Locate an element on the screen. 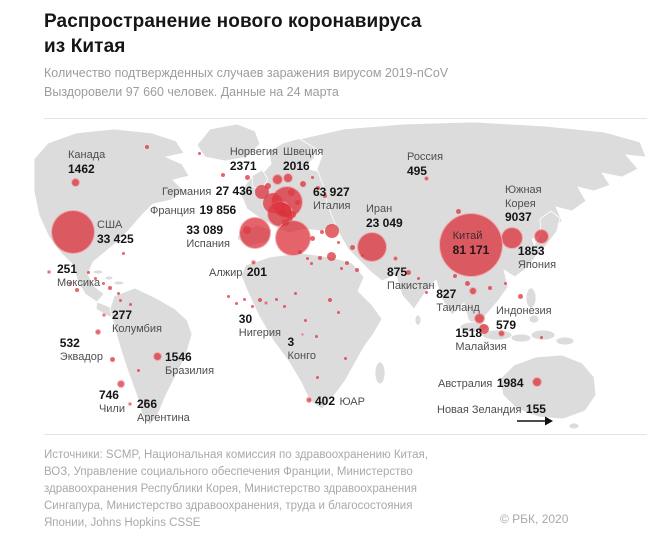 This screenshot has width=651, height=534. landmass-north-america is located at coordinates (112, 215).